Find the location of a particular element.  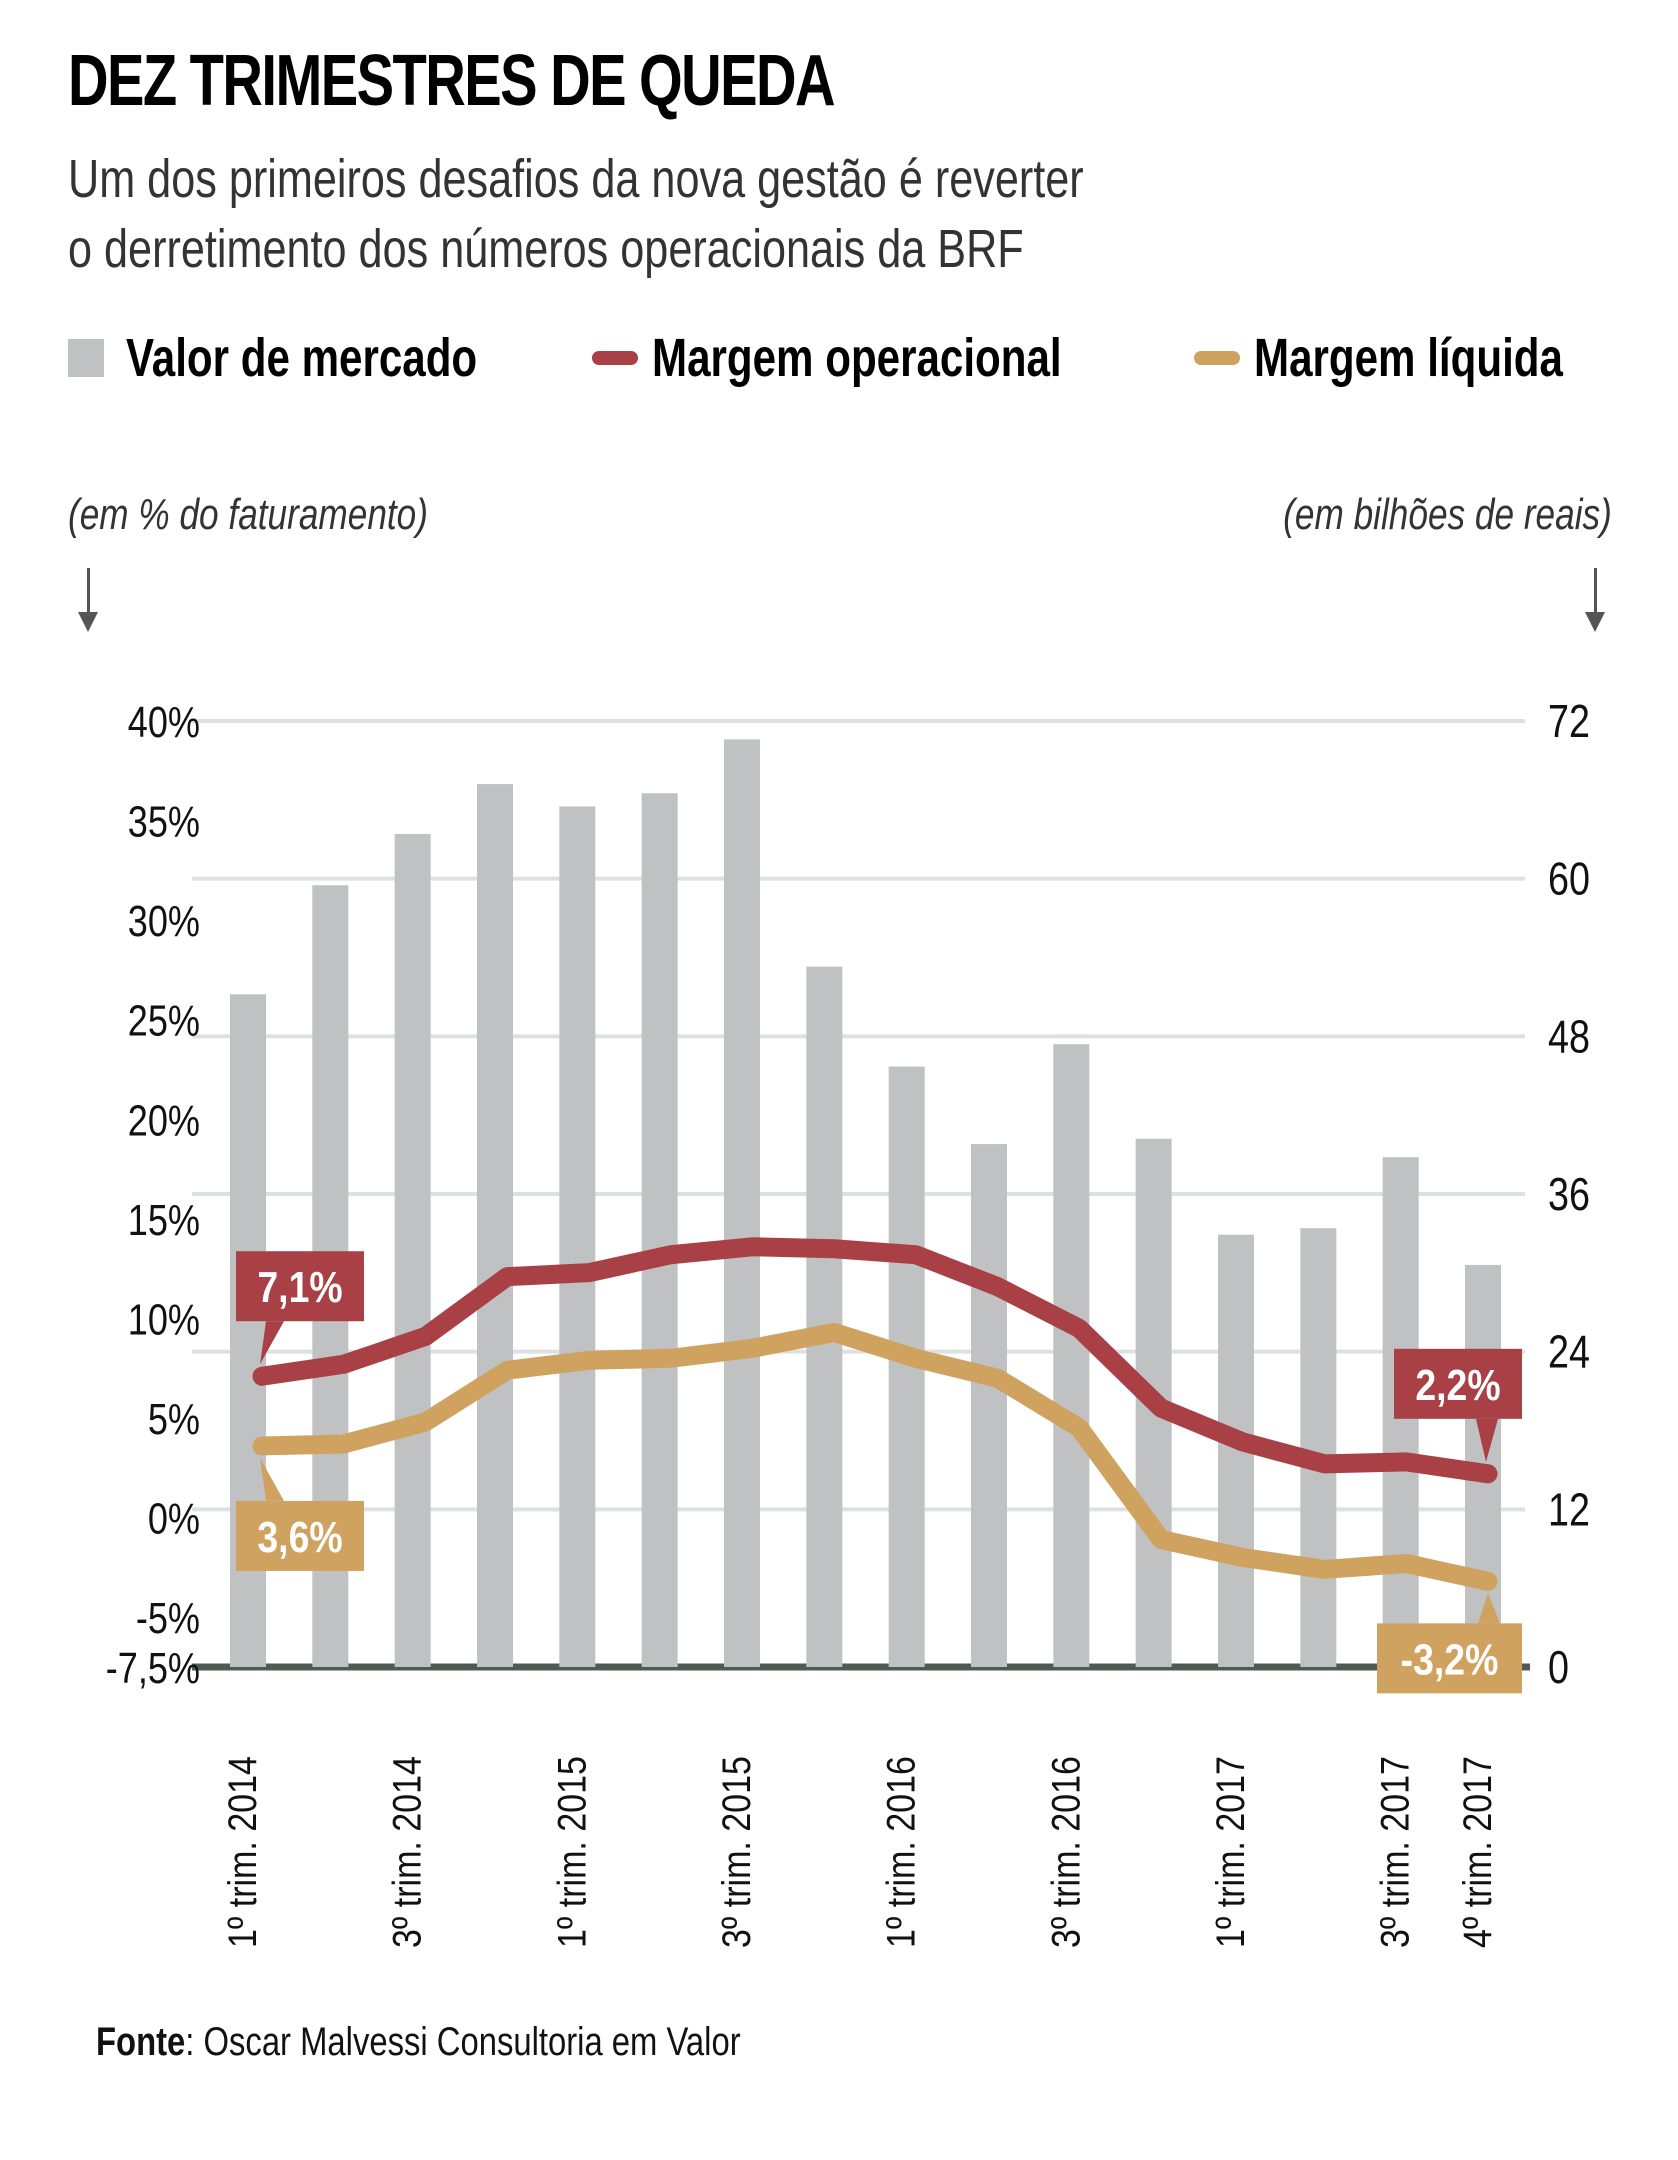

y-left-tick-label: 15% is located at coordinates (164, 1220).